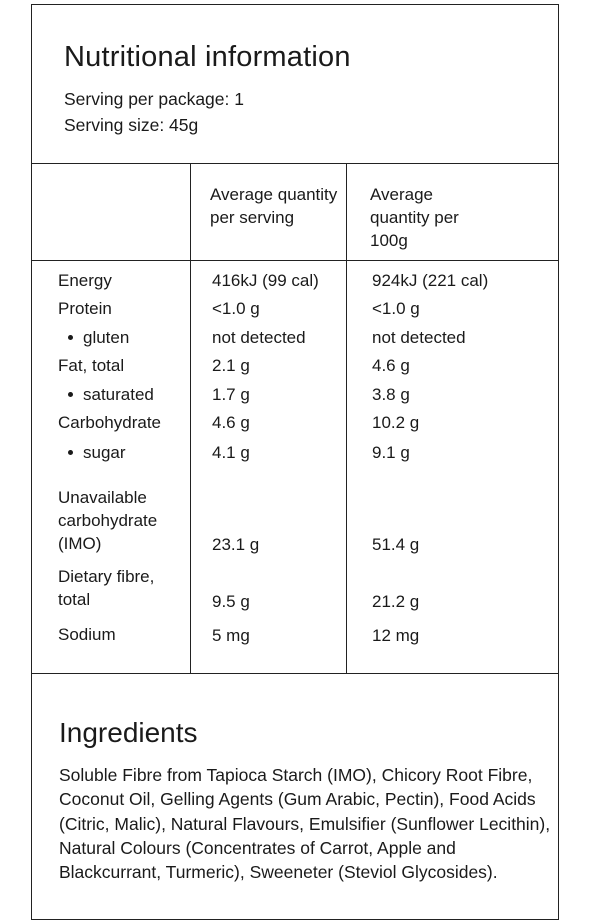  I want to click on column-header-per-serving: Average quantity per serving, so click(274, 206).